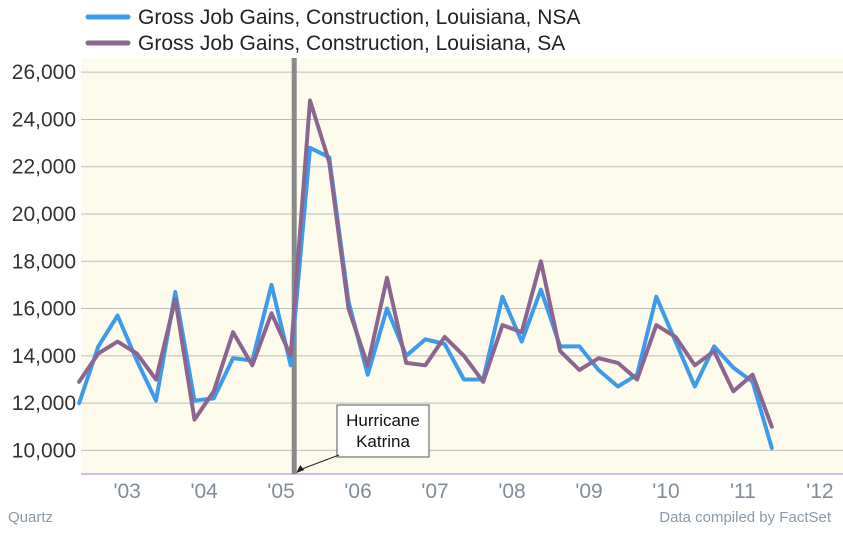 This screenshot has height=536, width=843. Describe the element at coordinates (819, 491) in the screenshot. I see `x-tick-label: '12` at that location.